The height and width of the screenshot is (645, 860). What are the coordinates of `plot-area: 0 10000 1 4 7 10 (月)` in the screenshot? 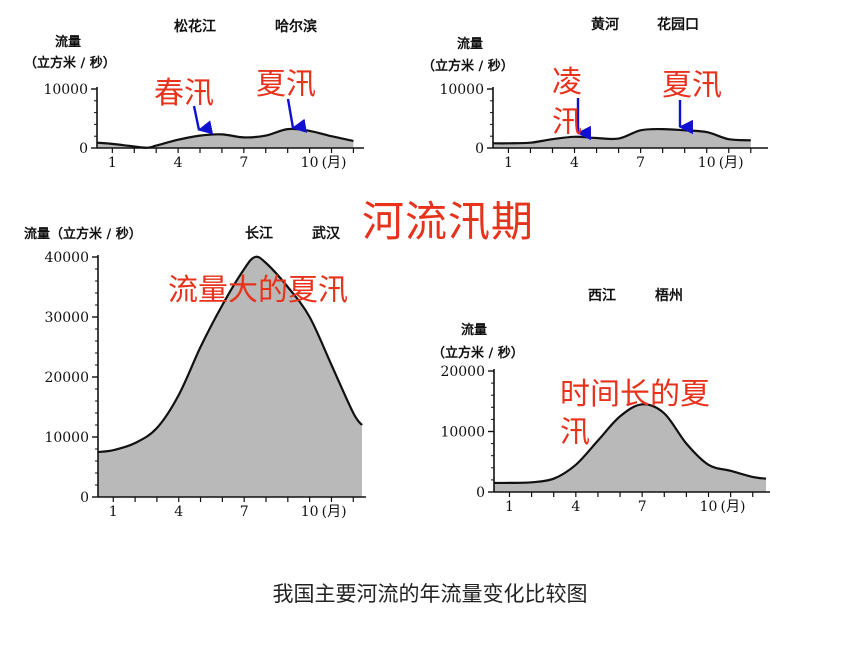 It's located at (203, 126).